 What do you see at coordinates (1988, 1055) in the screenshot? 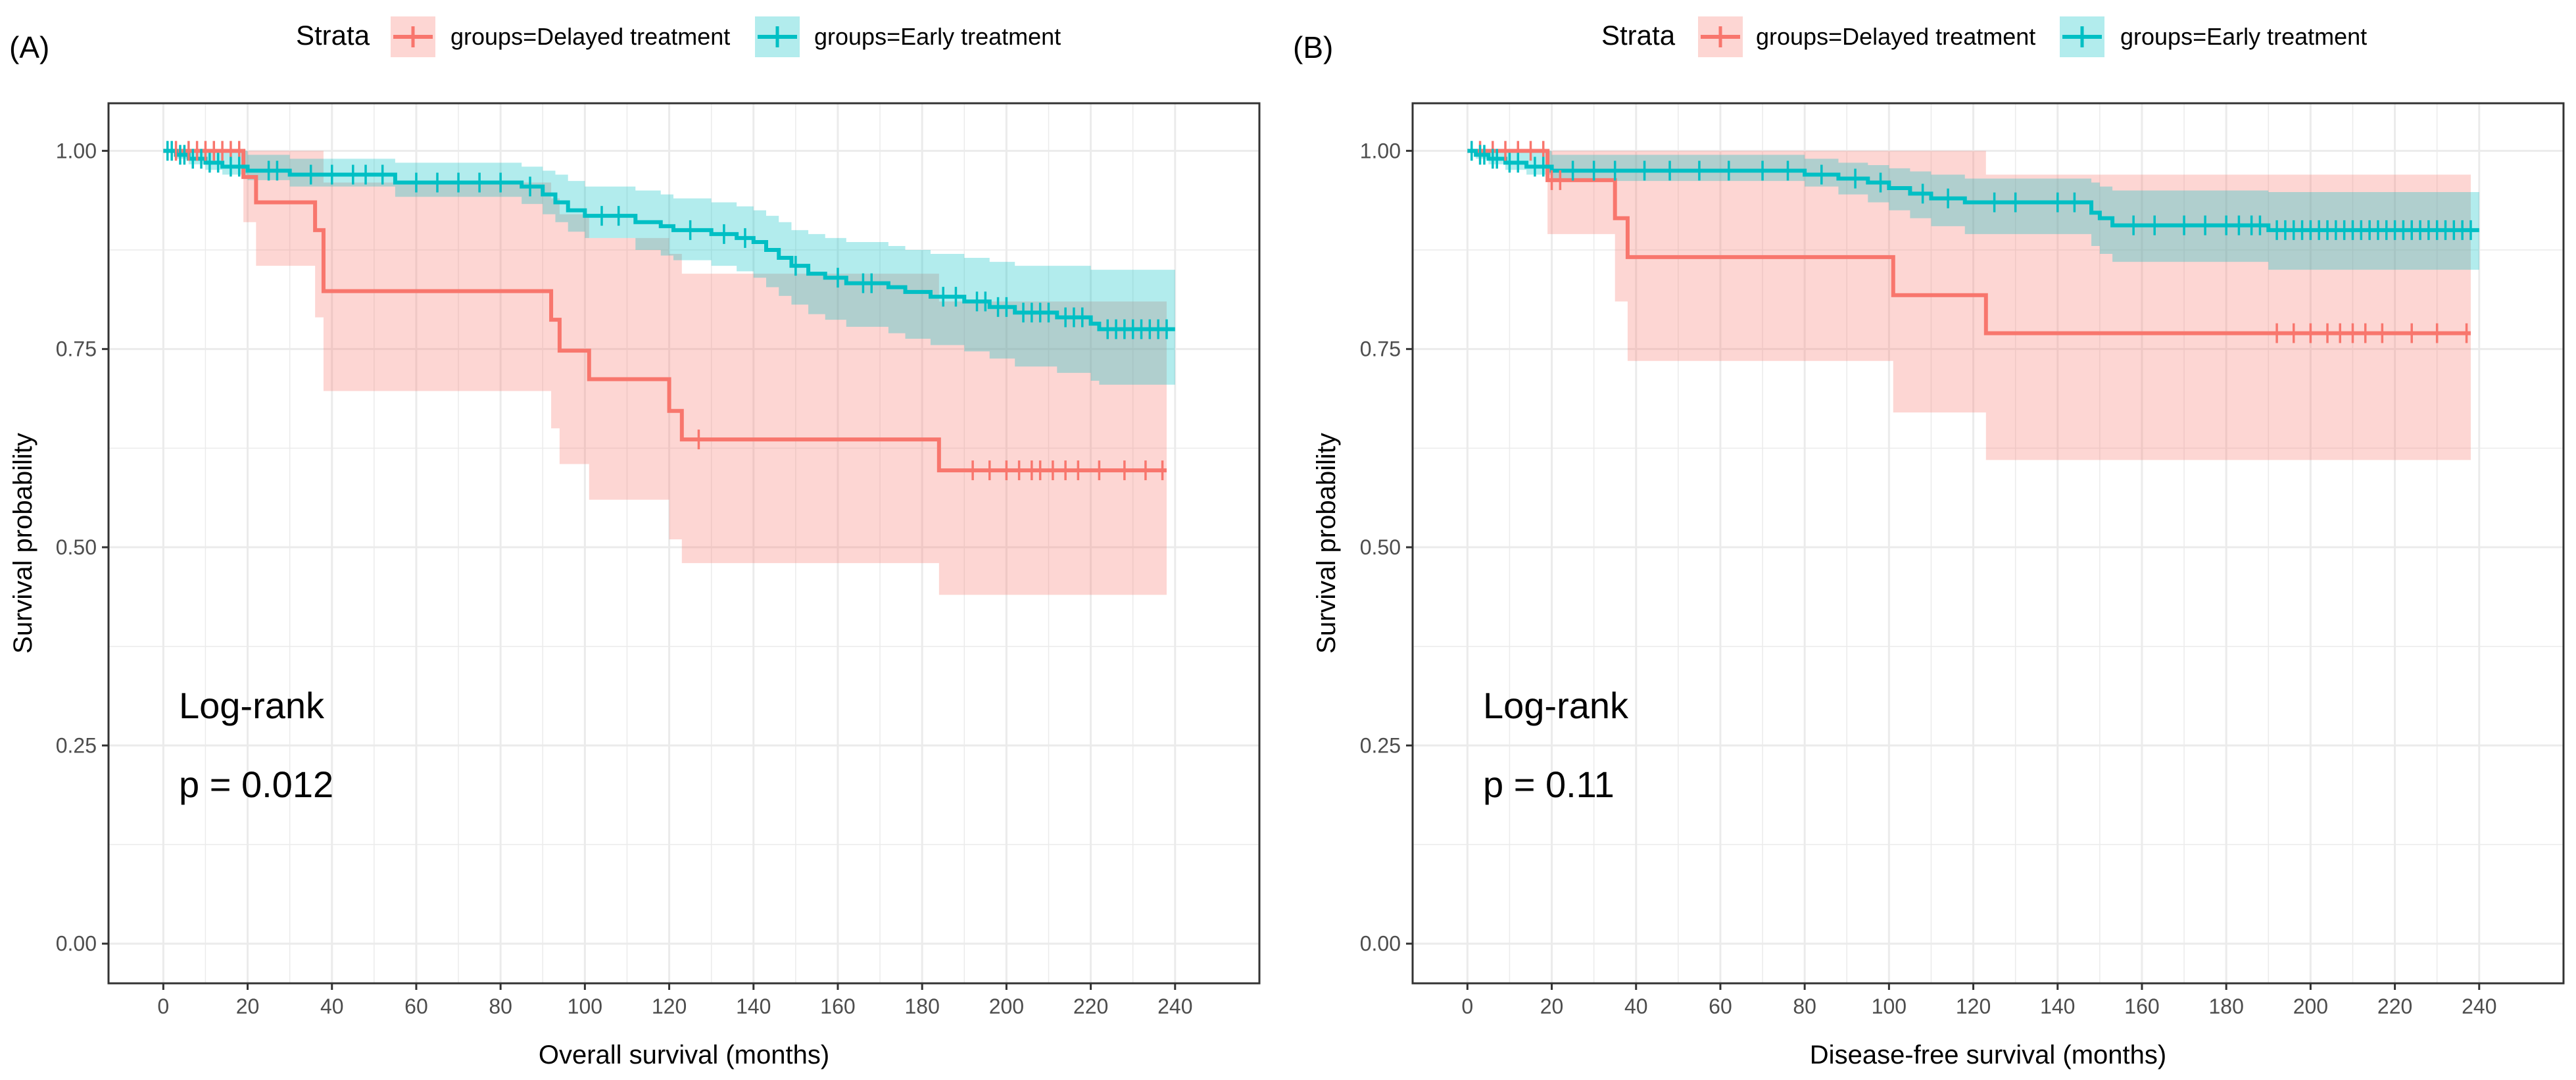
I see `x-axis-title: Disease-free survival (months)` at bounding box center [1988, 1055].